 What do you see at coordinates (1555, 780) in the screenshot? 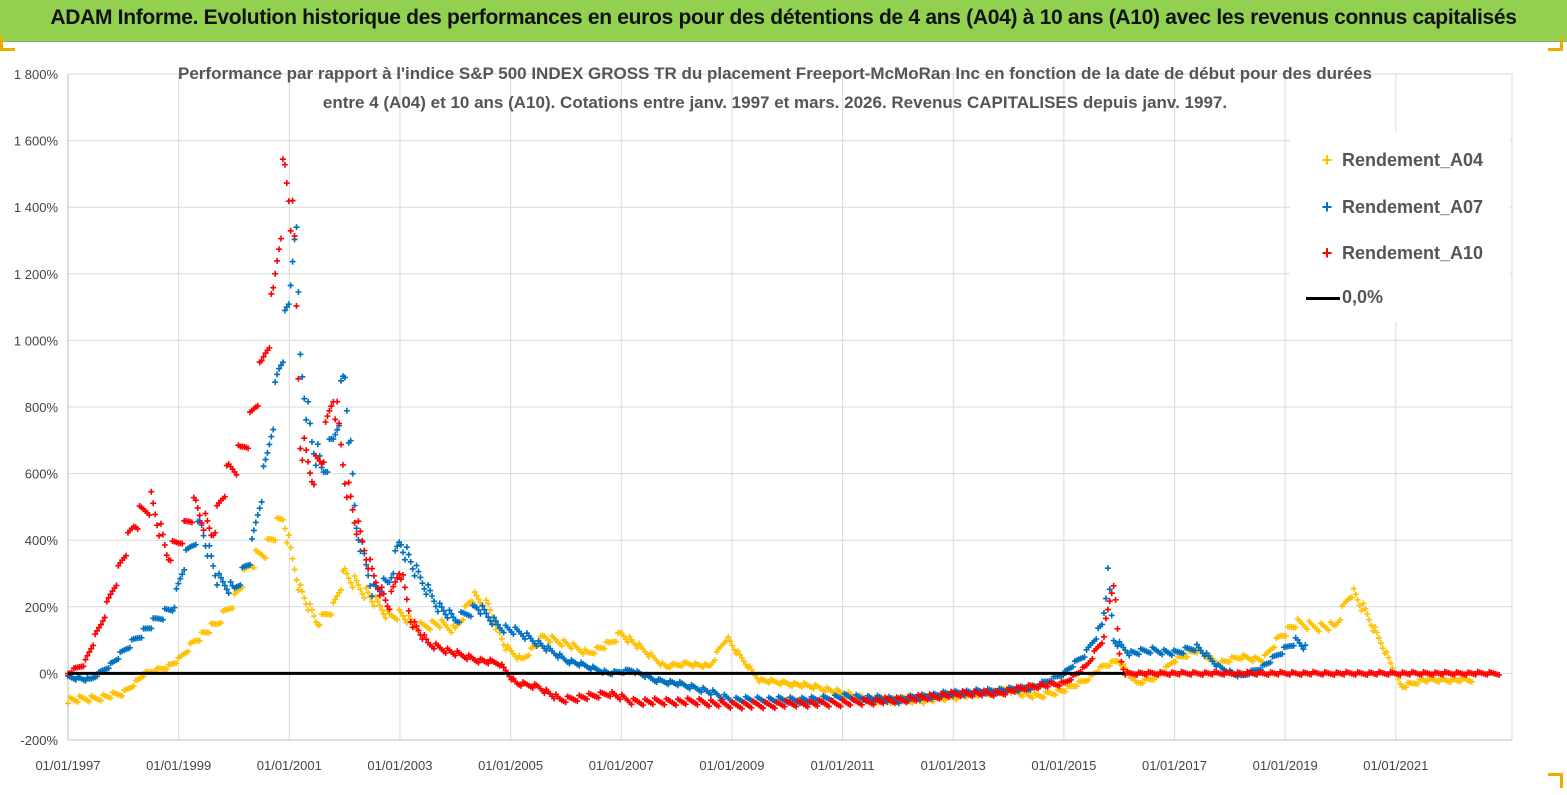
I see `corner-mark` at bounding box center [1555, 780].